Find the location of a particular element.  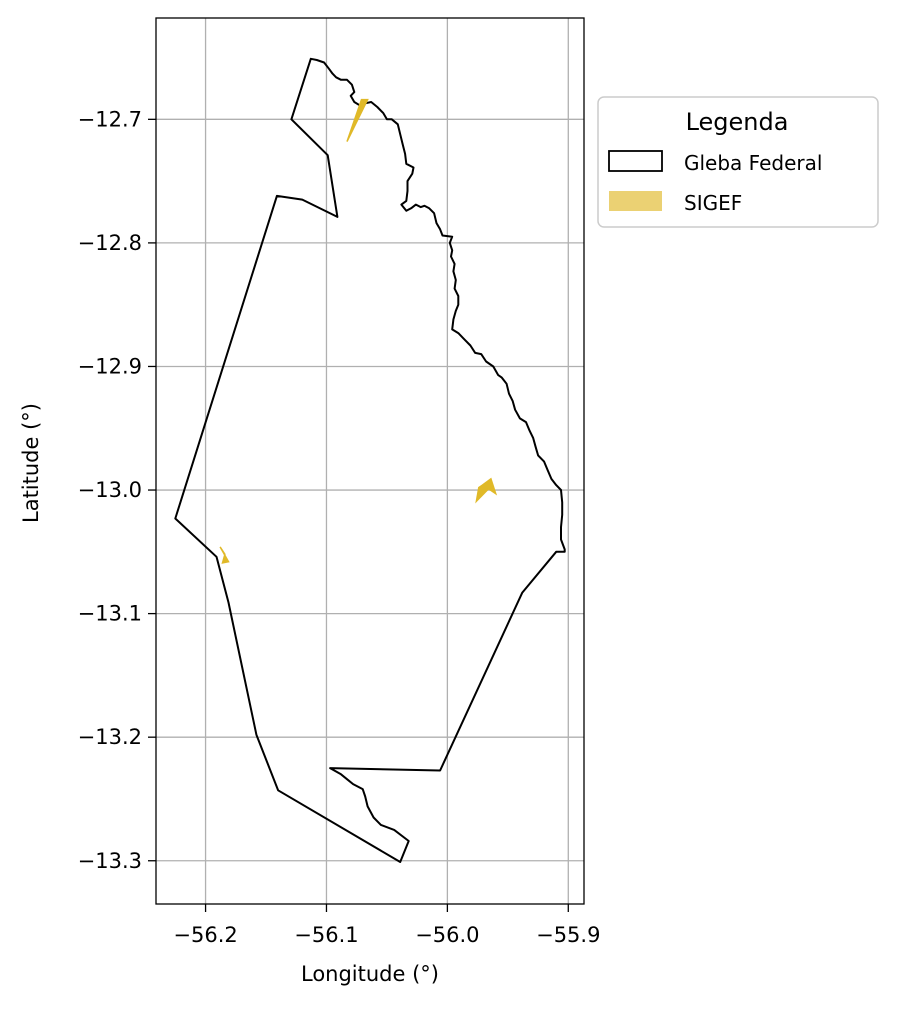

y-tick-label: −13.3 is located at coordinates (110, 861).